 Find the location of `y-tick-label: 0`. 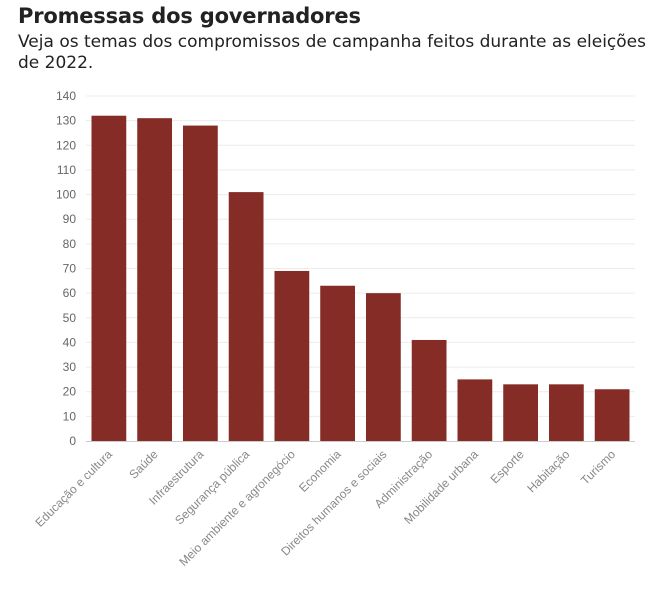

y-tick-label: 0 is located at coordinates (72, 441).